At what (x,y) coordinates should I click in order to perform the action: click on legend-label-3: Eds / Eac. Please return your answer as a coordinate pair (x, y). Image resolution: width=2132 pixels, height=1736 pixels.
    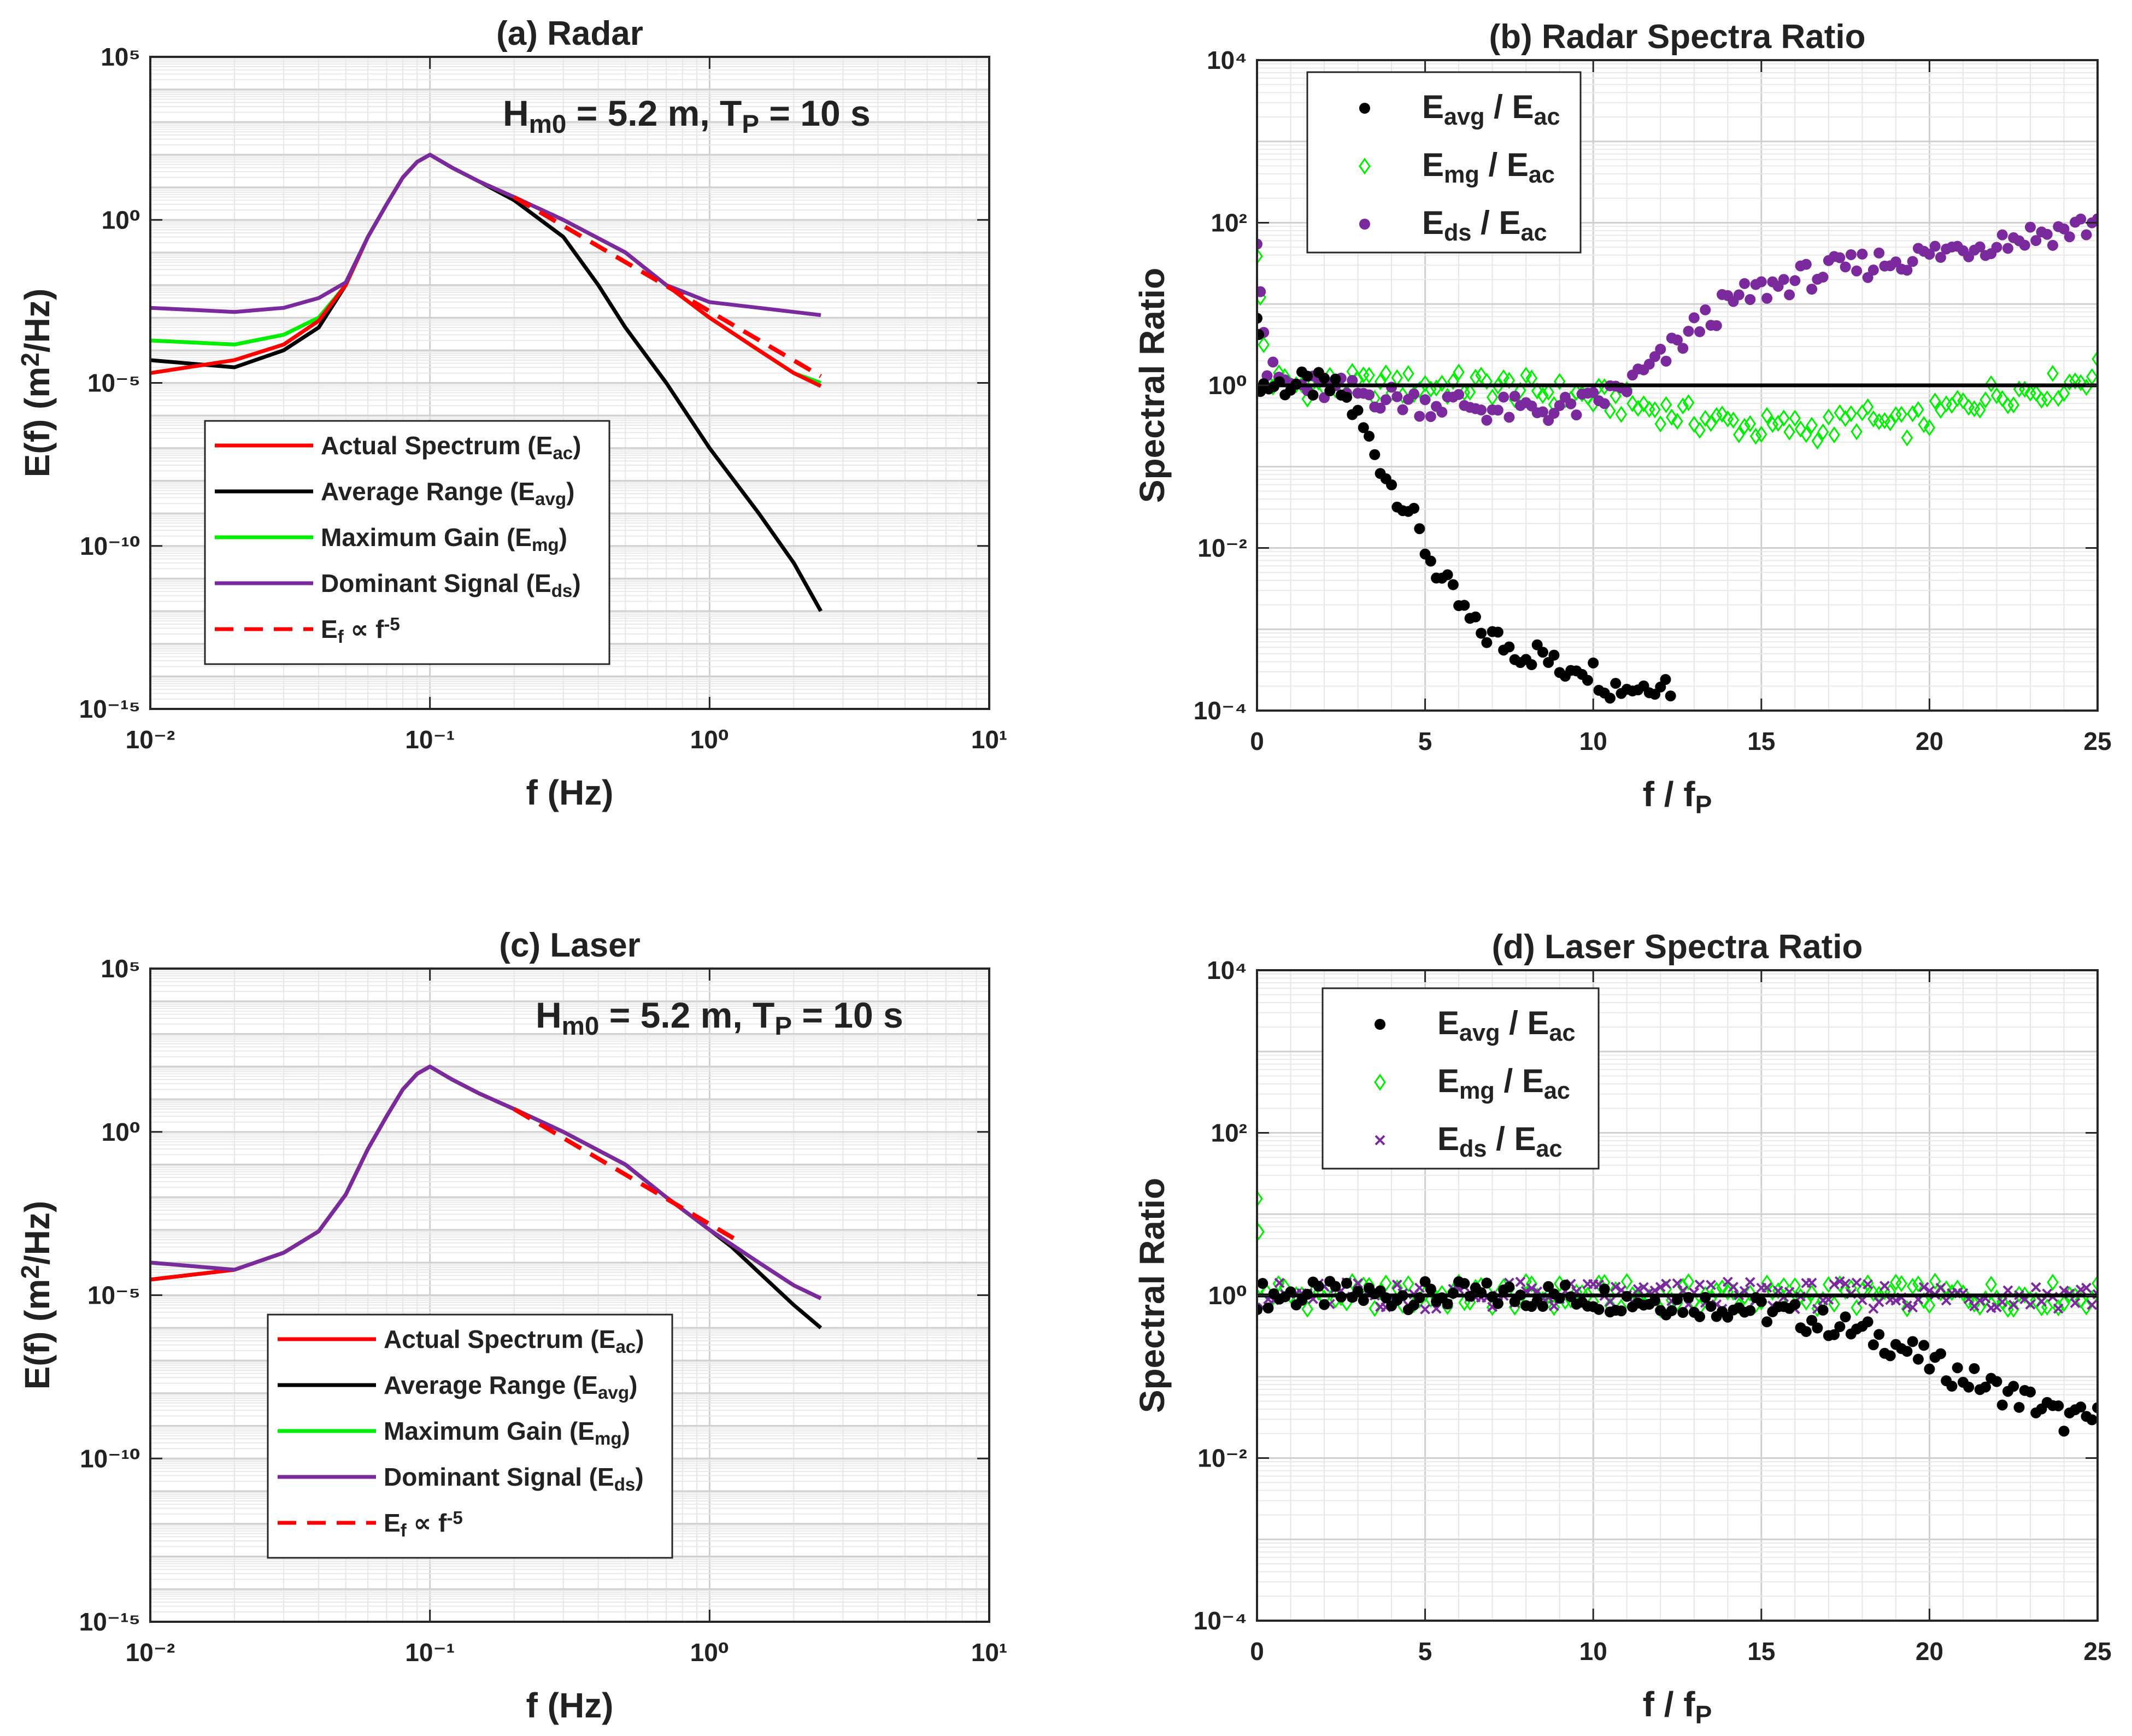
    Looking at the image, I should click on (1485, 225).